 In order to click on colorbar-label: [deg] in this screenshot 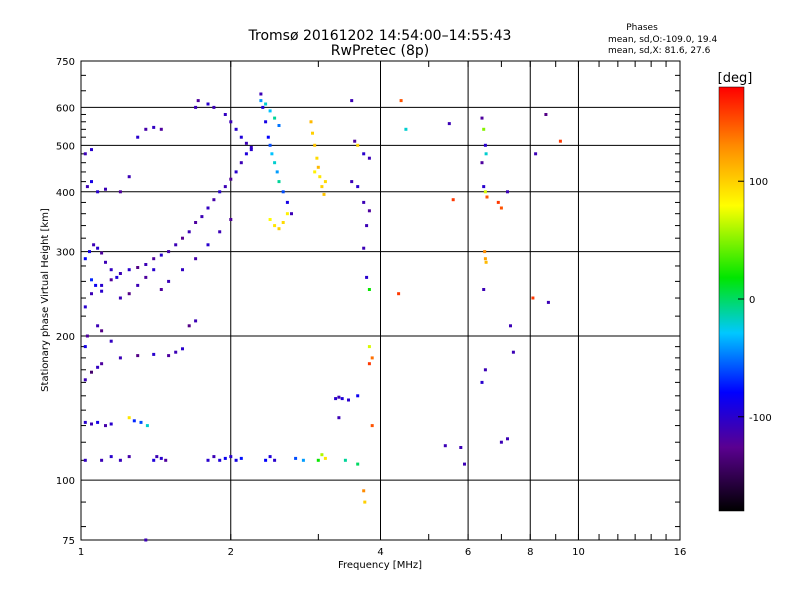, I will do `click(735, 78)`.